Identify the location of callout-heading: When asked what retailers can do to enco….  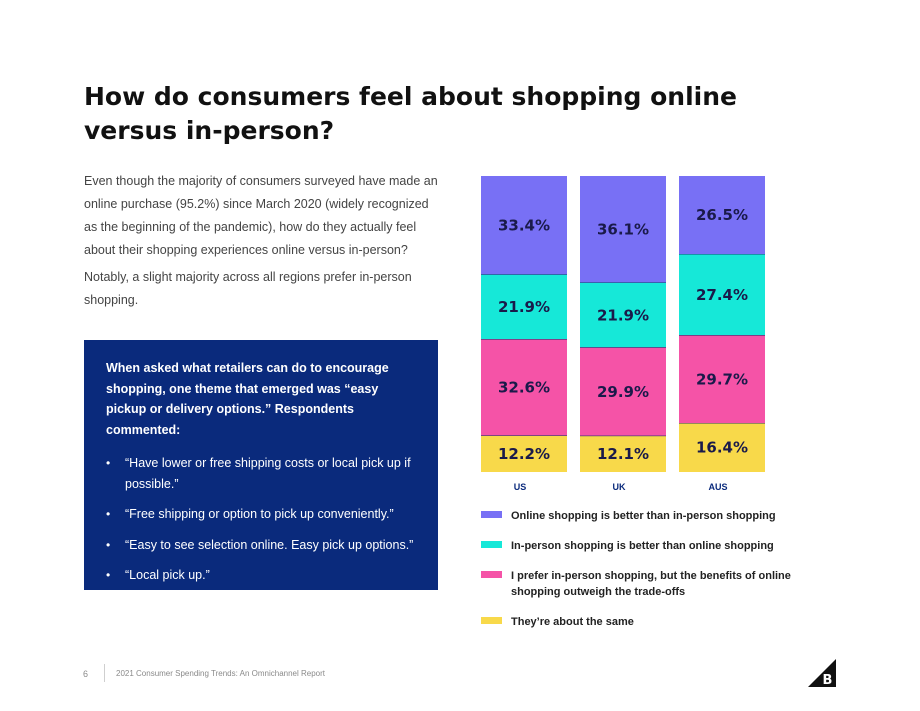
(247, 399).